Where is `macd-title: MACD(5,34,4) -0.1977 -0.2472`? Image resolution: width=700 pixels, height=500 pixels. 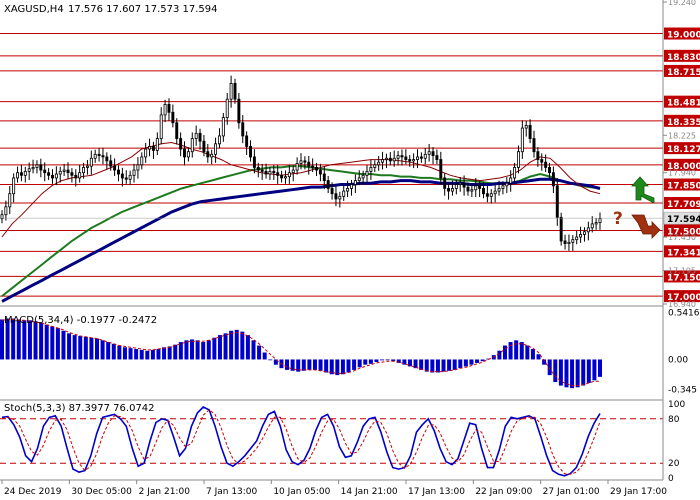
macd-title: MACD(5,34,4) -0.1977 -0.2472 is located at coordinates (80, 320).